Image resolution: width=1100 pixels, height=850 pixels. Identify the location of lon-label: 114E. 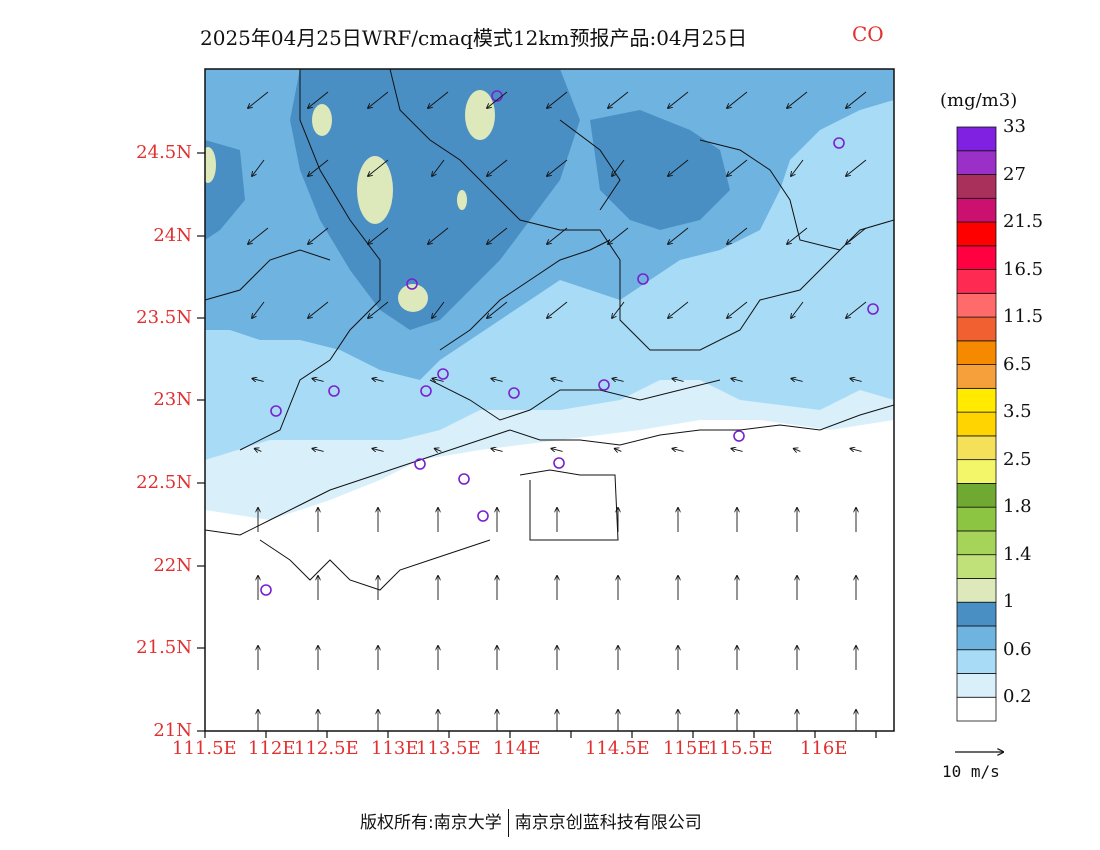
(517, 748).